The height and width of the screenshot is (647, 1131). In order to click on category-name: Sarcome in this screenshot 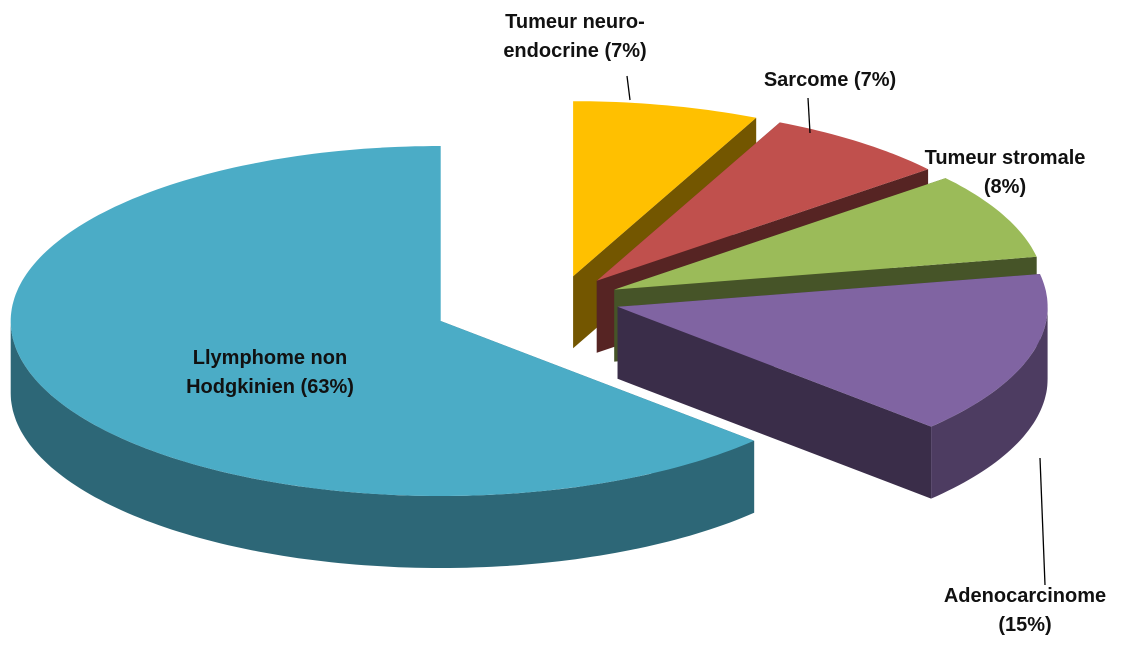, I will do `click(806, 80)`.